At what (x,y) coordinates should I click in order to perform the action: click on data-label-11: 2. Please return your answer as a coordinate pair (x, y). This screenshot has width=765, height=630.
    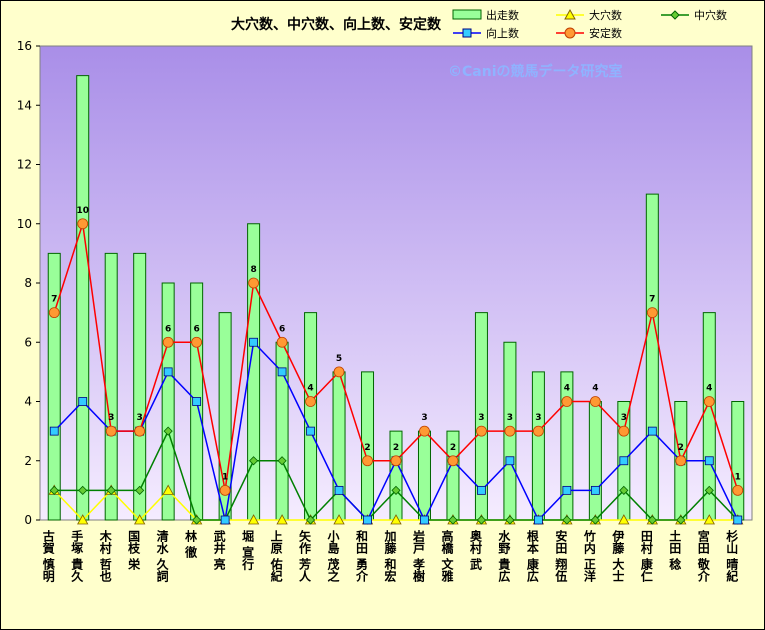
    Looking at the image, I should click on (367, 448).